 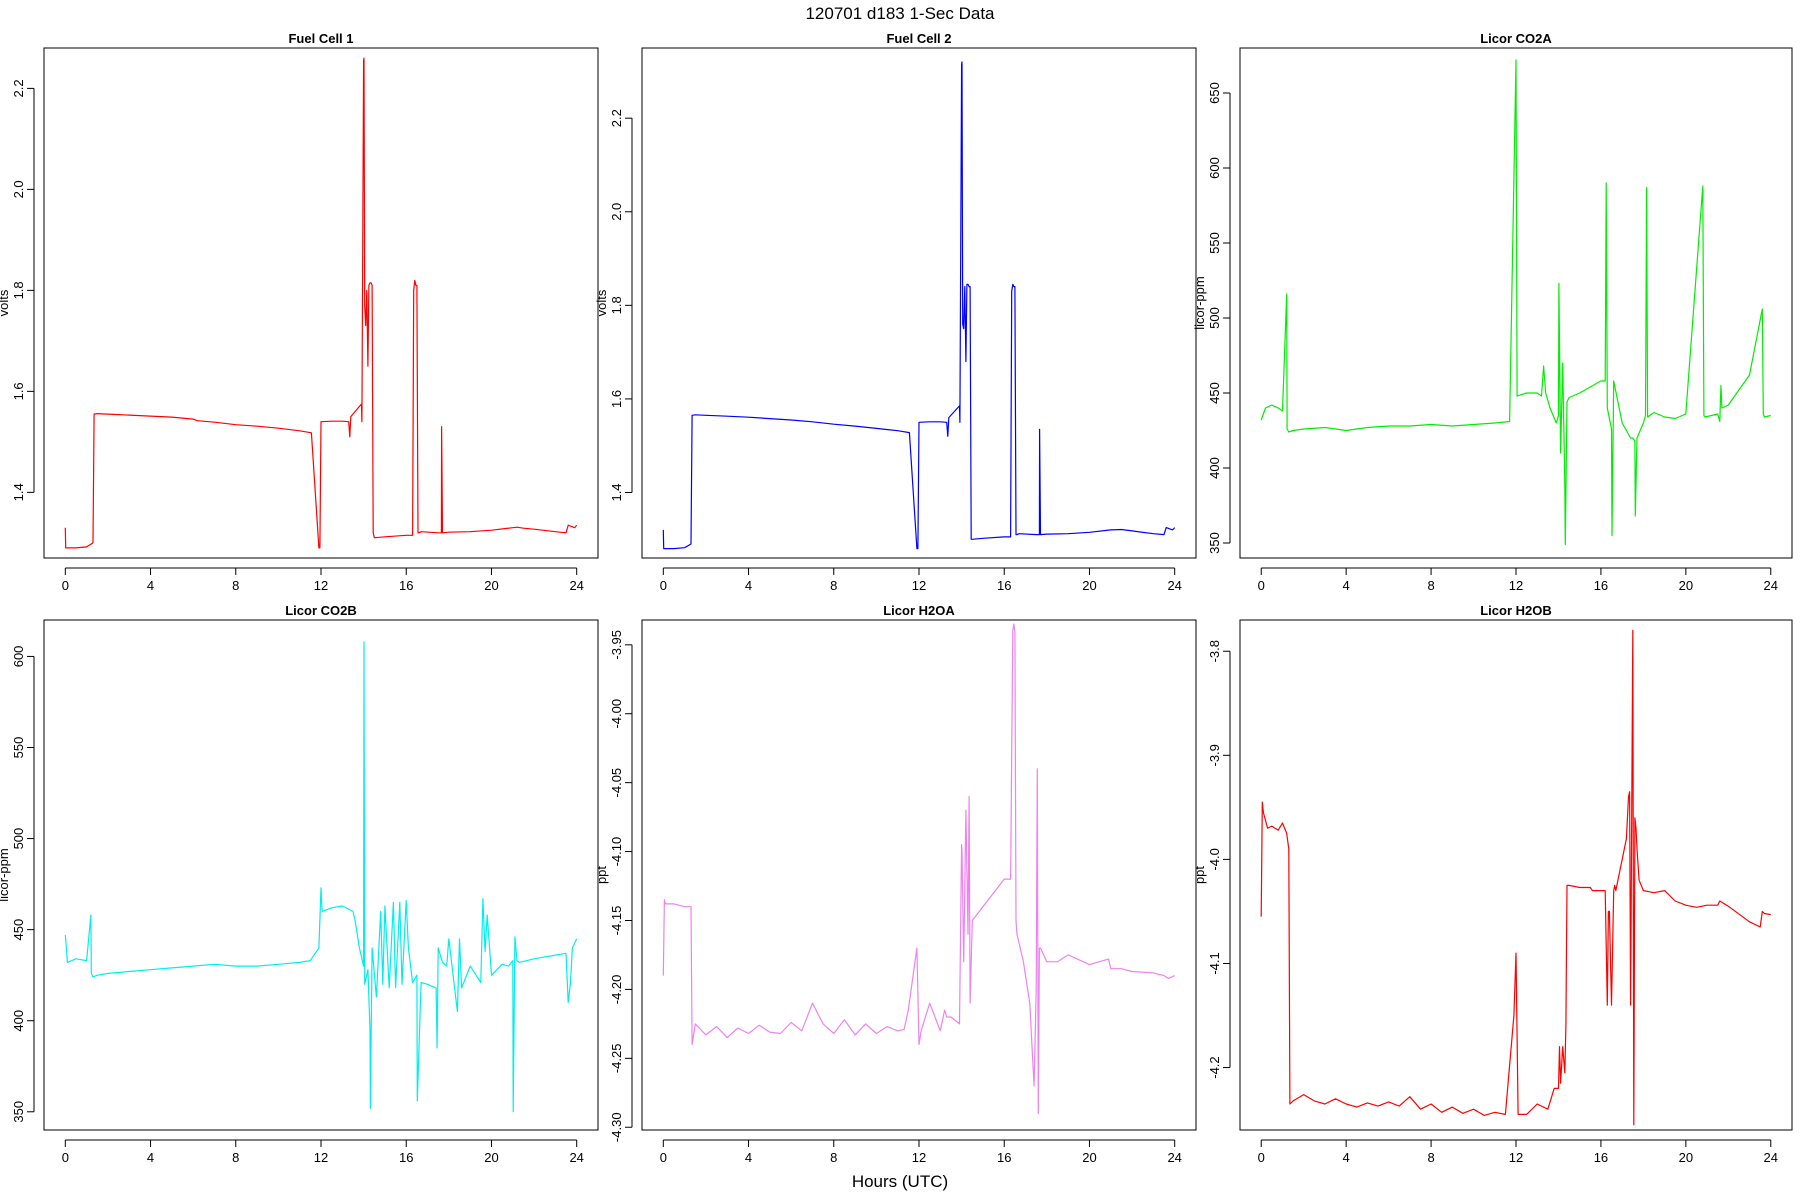 I want to click on y-tick-label: -3.8, so click(x=1214, y=651).